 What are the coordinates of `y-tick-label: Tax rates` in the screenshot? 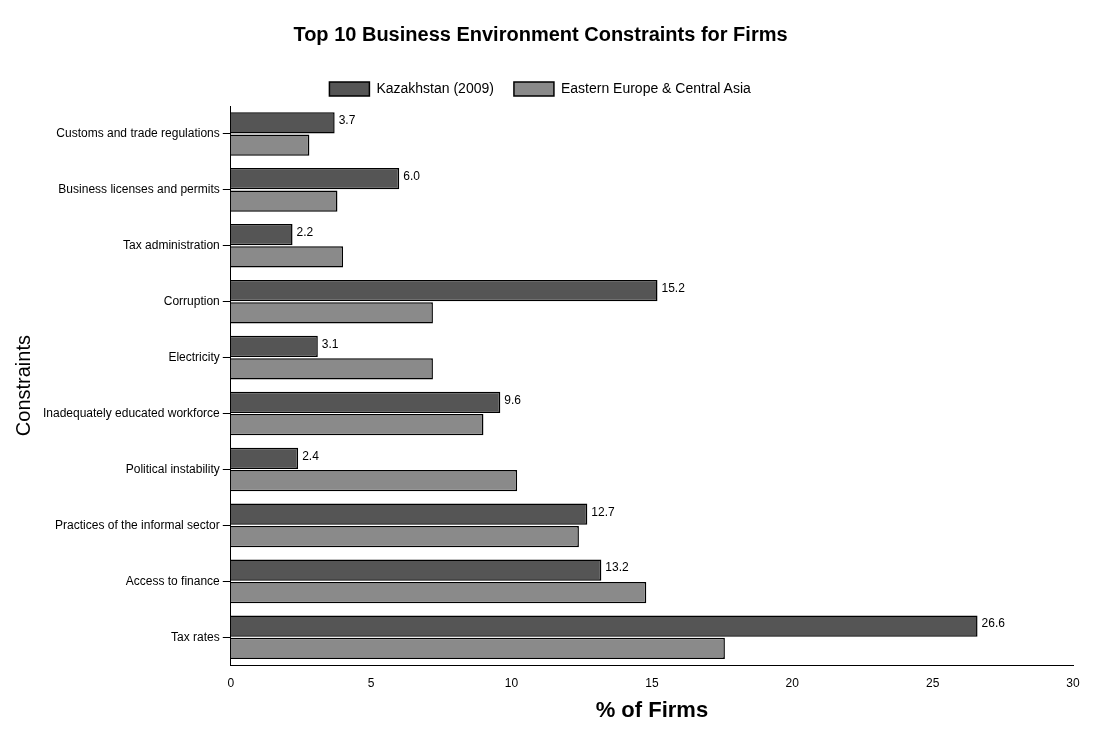 It's located at (195, 636).